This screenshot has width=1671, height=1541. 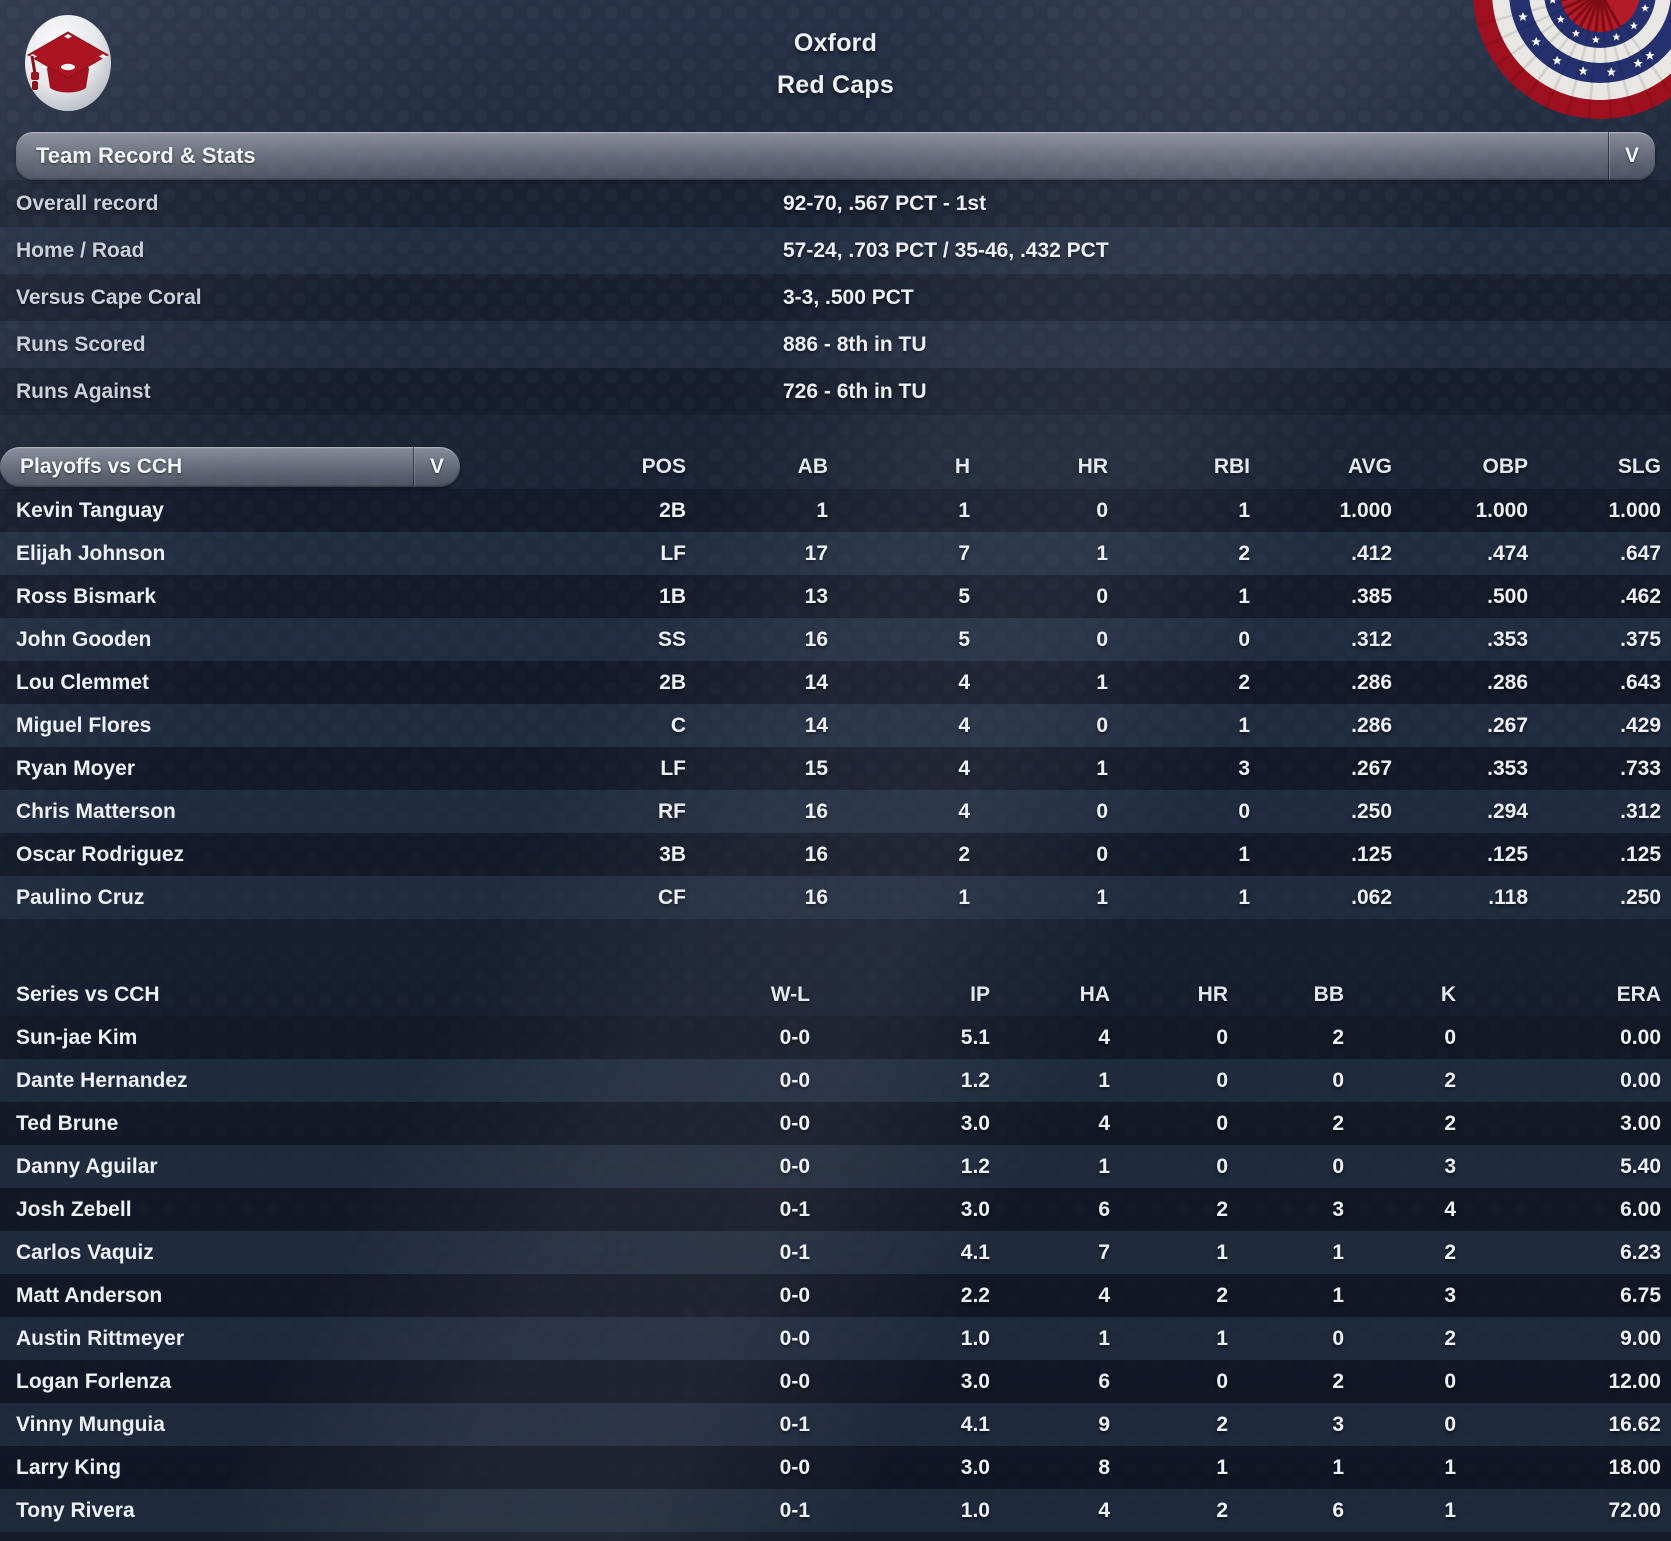 What do you see at coordinates (964, 510) in the screenshot?
I see `batter-h: 1` at bounding box center [964, 510].